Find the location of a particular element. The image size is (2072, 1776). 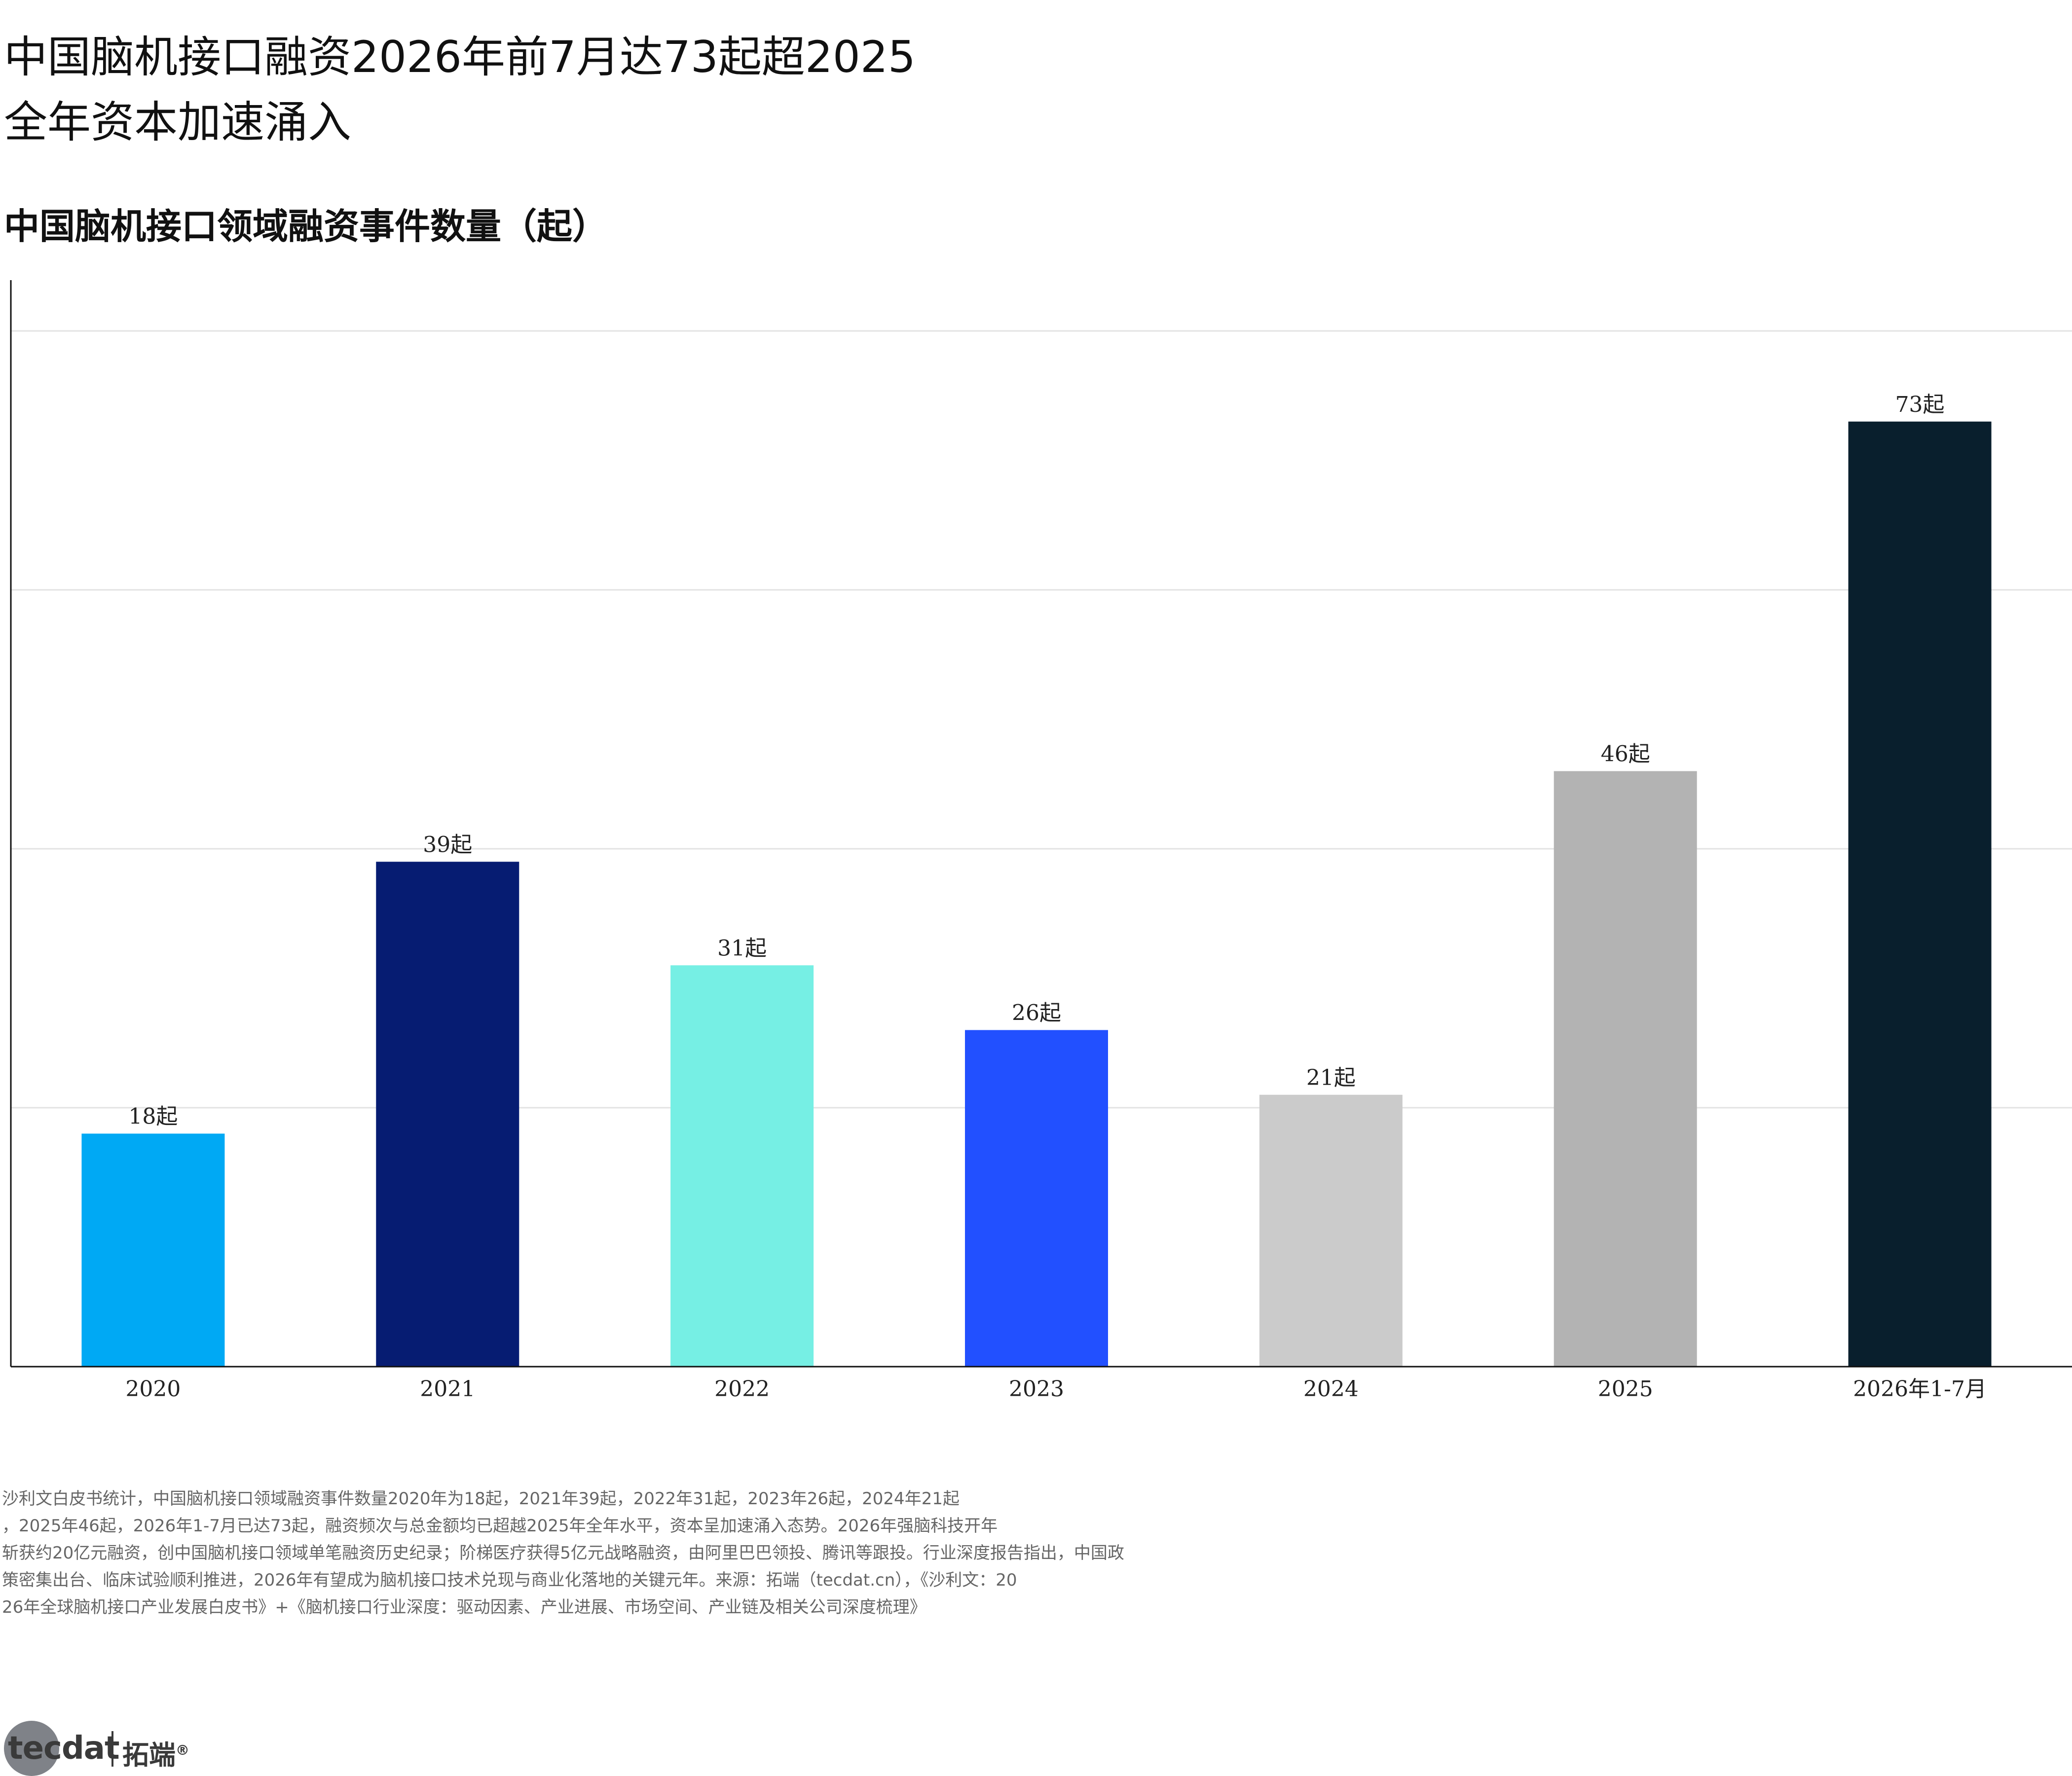

registered-mark: ® is located at coordinates (182, 1750).